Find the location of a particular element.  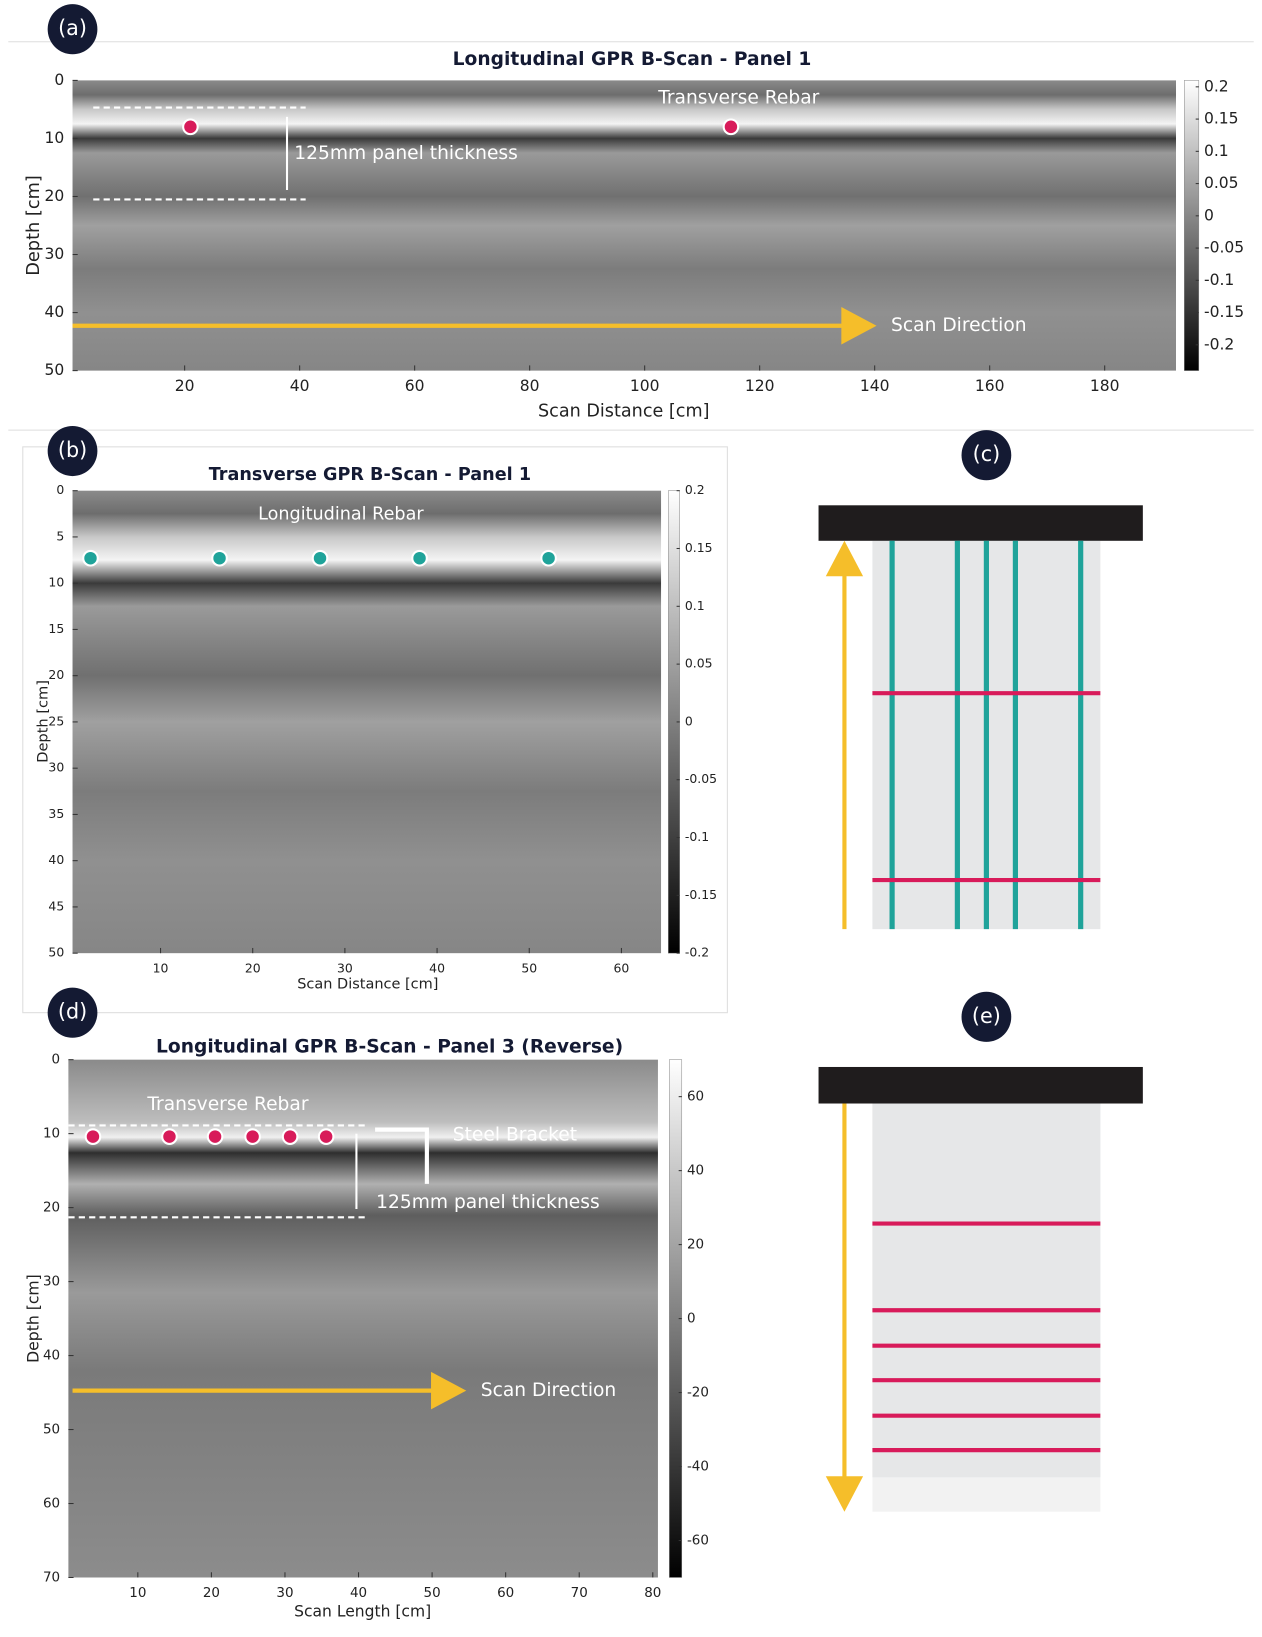

y-tick-label: 60 is located at coordinates (51, 1503).